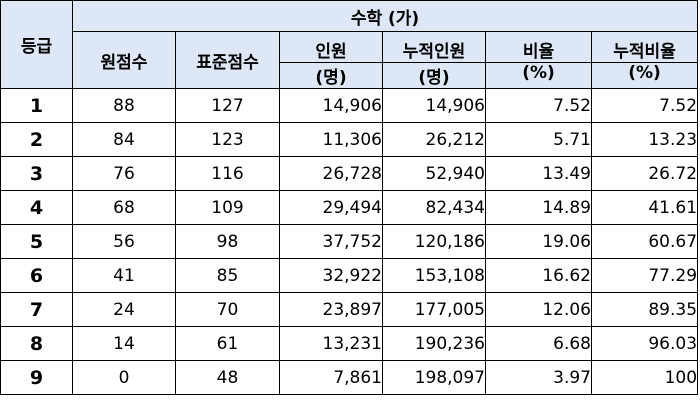 This screenshot has height=402, width=700. Describe the element at coordinates (644, 105) in the screenshot. I see `cum-ratio-cell: 7.52` at that location.